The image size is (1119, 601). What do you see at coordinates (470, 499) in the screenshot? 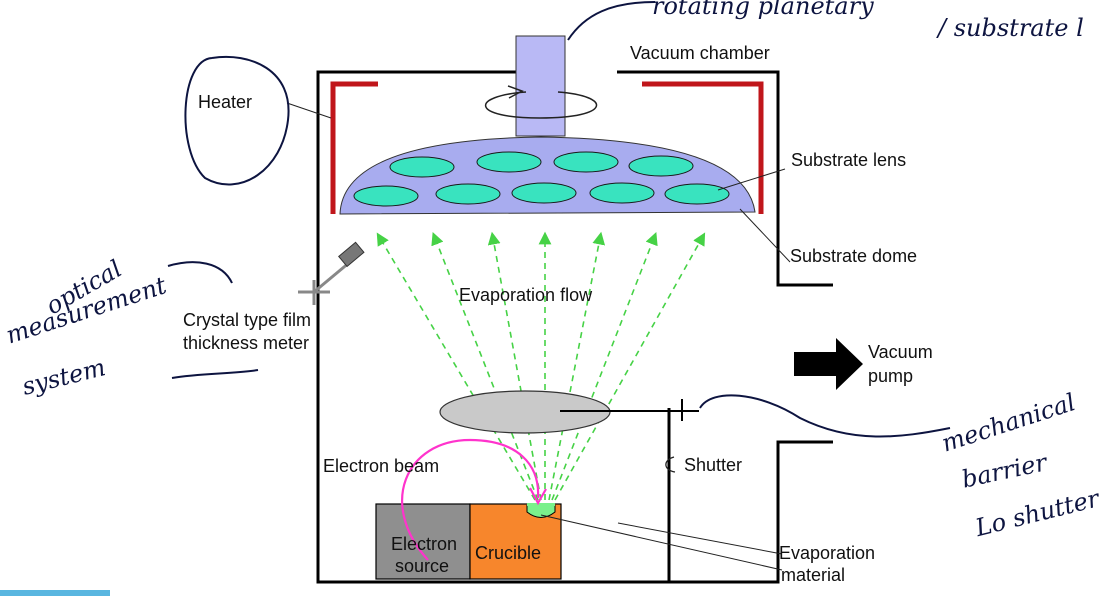
I see `electron-beam-arrow` at bounding box center [470, 499].